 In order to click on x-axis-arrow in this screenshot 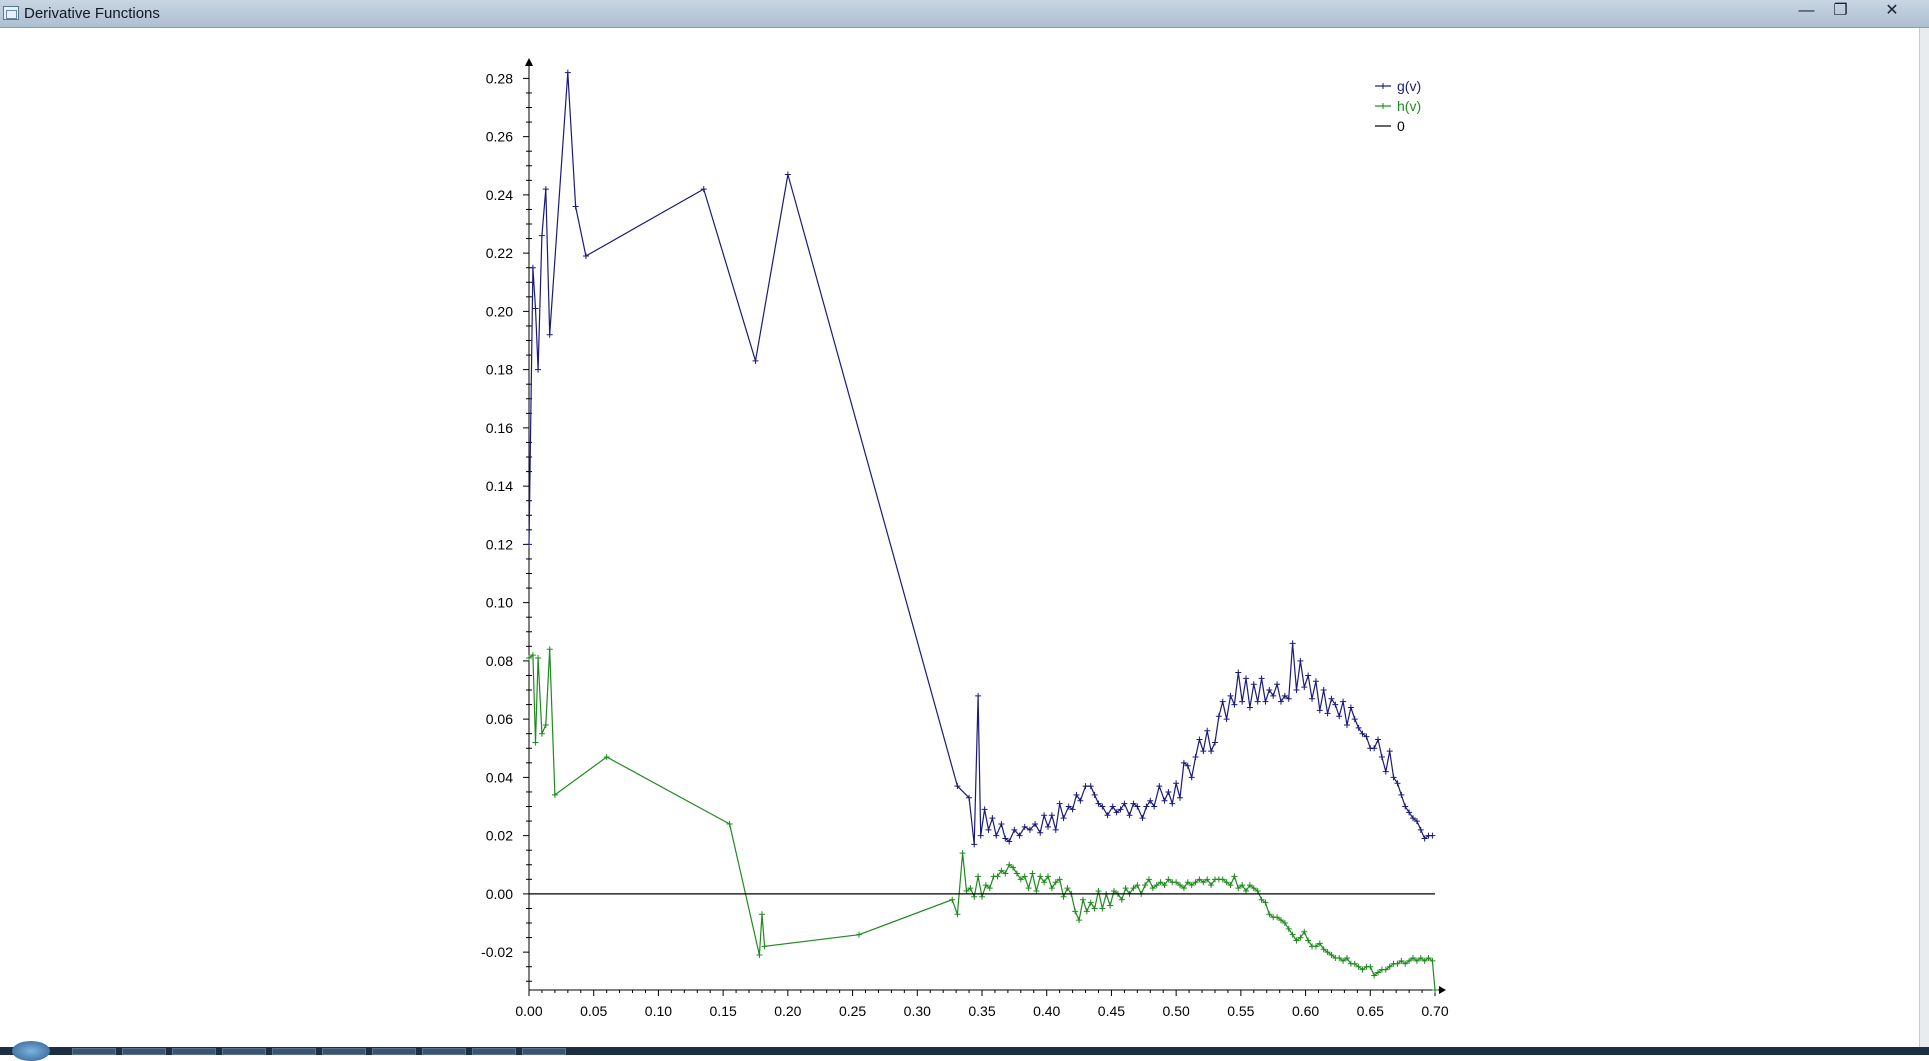, I will do `click(1442, 990)`.